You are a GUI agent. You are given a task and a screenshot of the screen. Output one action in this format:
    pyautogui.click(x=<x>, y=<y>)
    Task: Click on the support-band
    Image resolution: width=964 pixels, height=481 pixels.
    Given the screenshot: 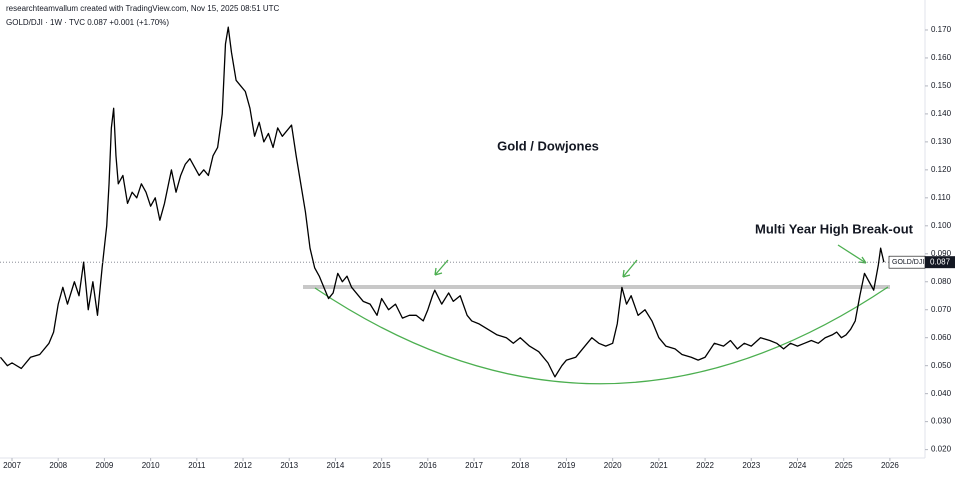 What is the action you would take?
    pyautogui.click(x=596, y=287)
    